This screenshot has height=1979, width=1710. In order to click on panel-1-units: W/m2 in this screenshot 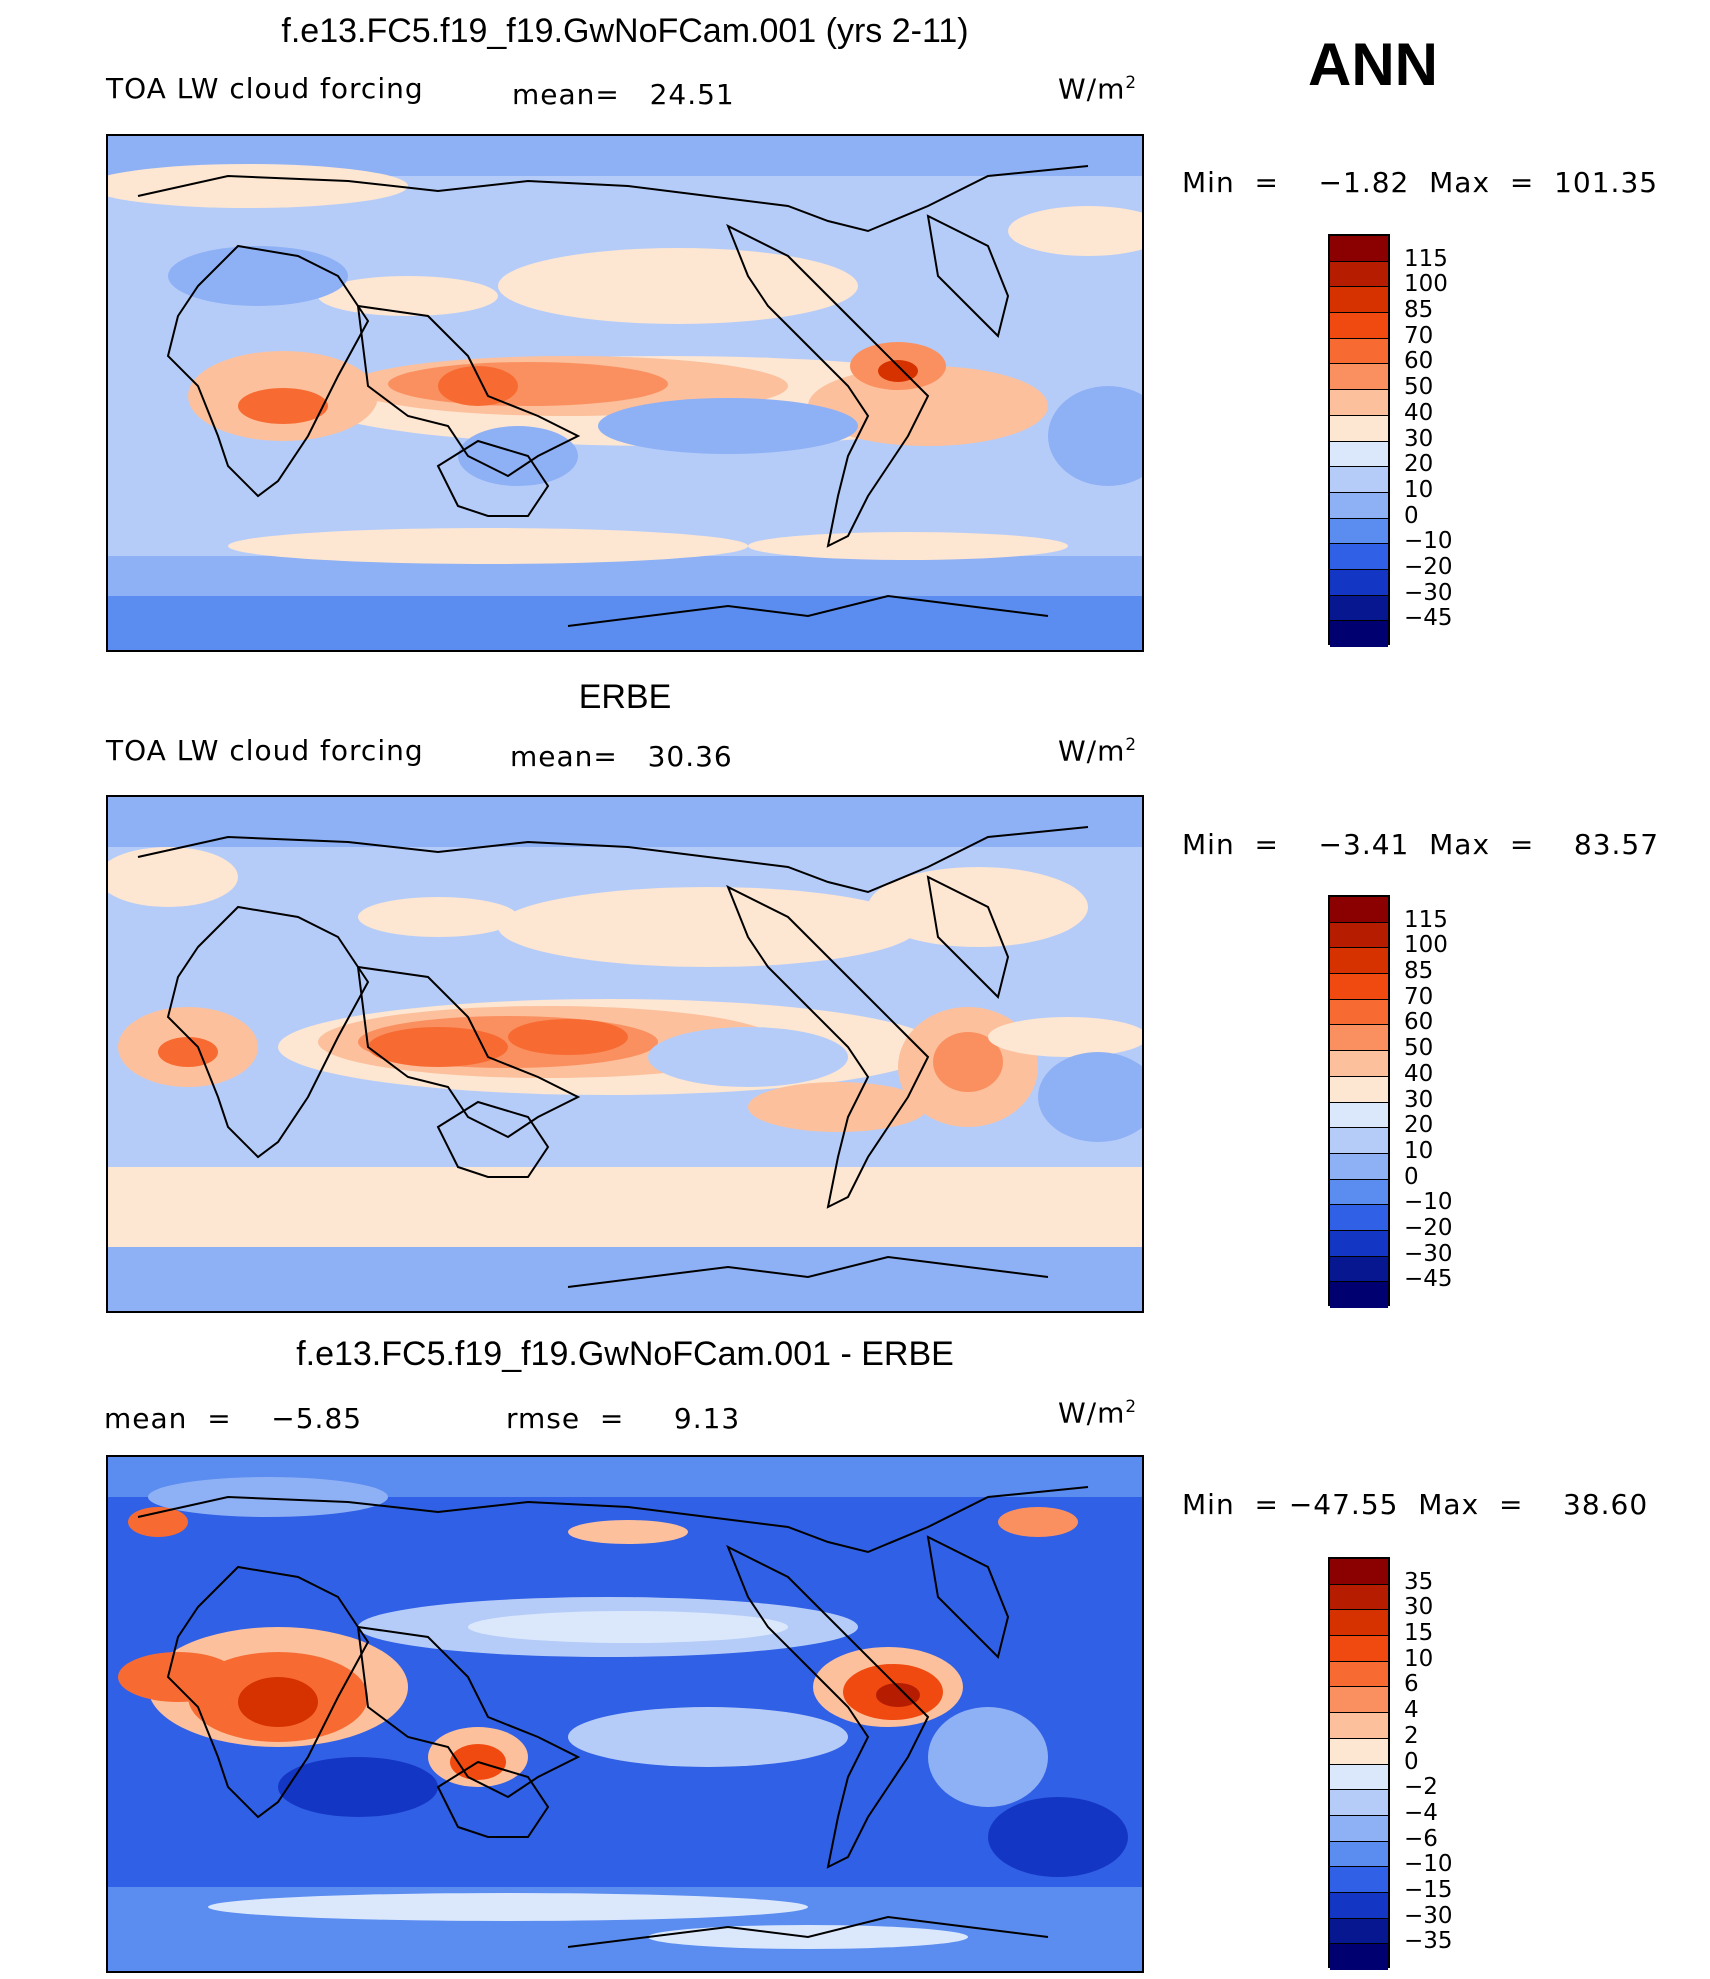, I will do `click(1098, 89)`.